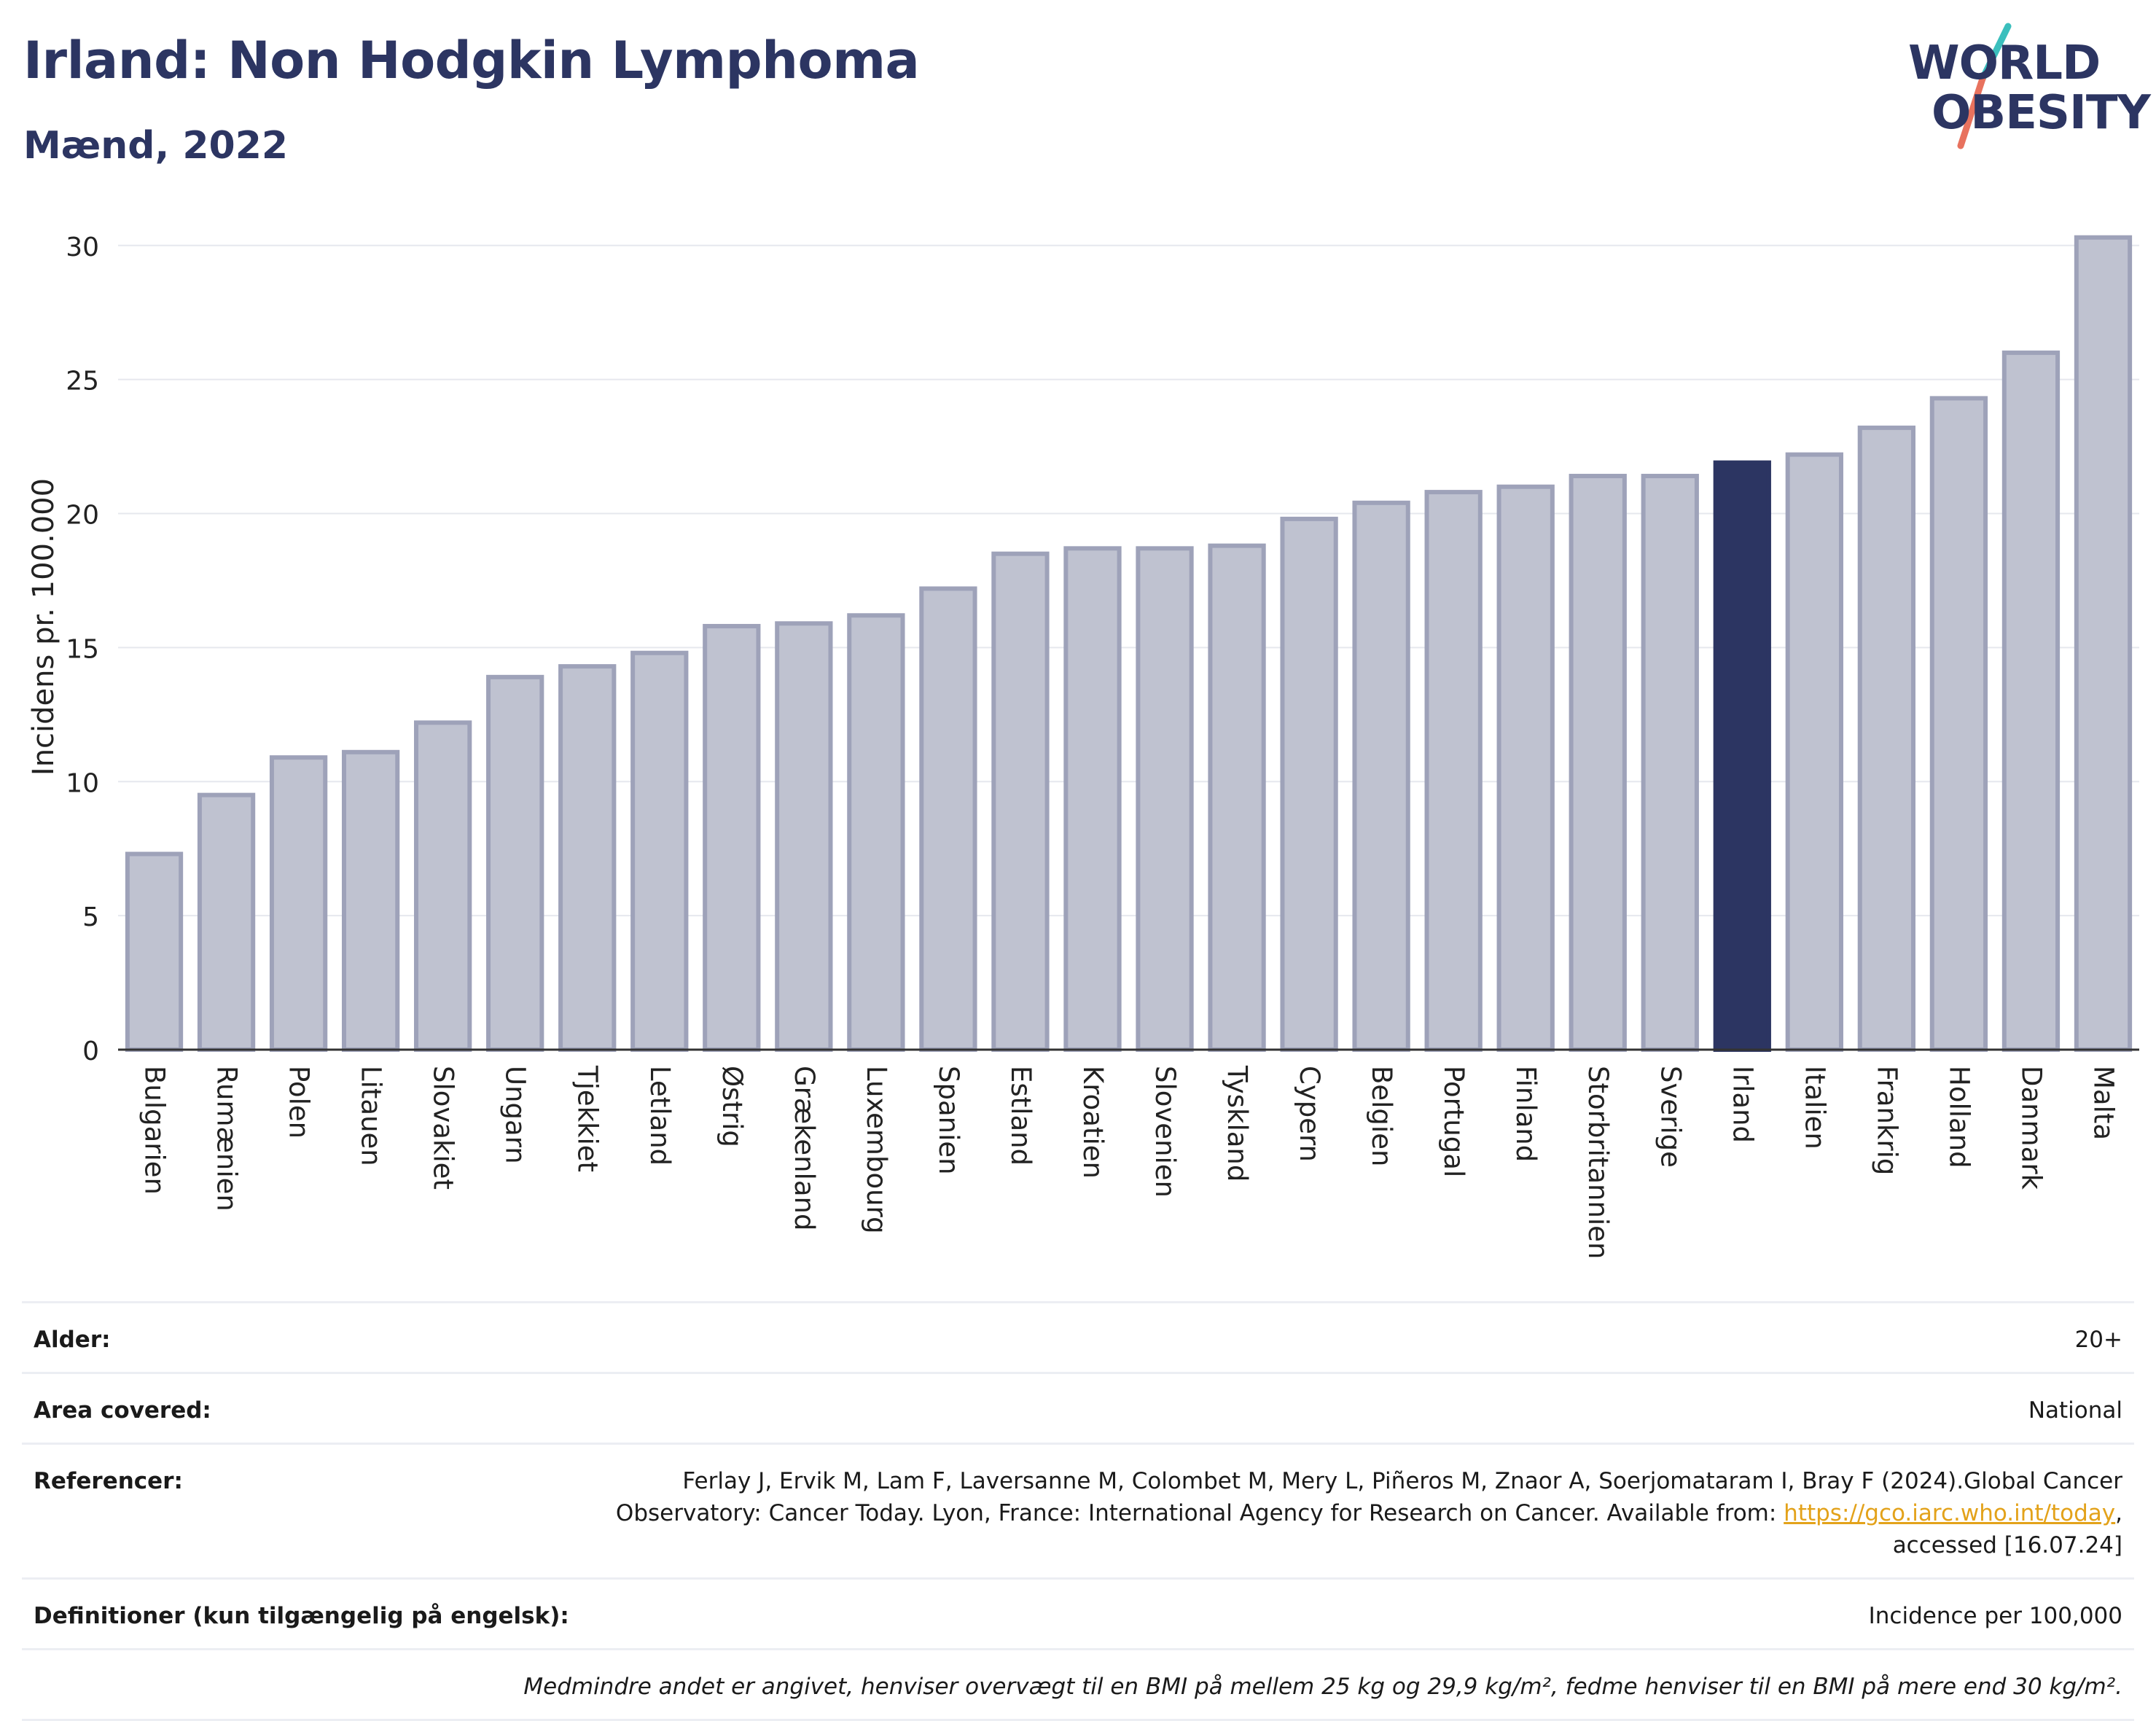  What do you see at coordinates (72, 1340) in the screenshot?
I see `age-label: Alder:` at bounding box center [72, 1340].